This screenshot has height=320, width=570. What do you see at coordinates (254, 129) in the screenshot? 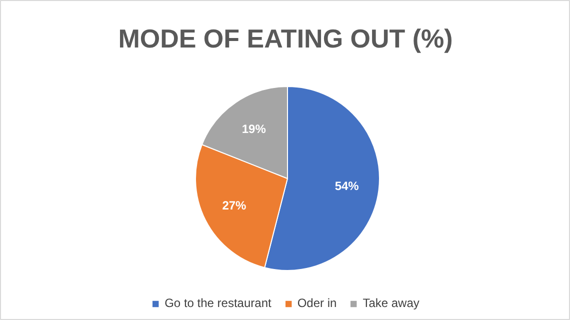
I see `data-label: 19%` at bounding box center [254, 129].